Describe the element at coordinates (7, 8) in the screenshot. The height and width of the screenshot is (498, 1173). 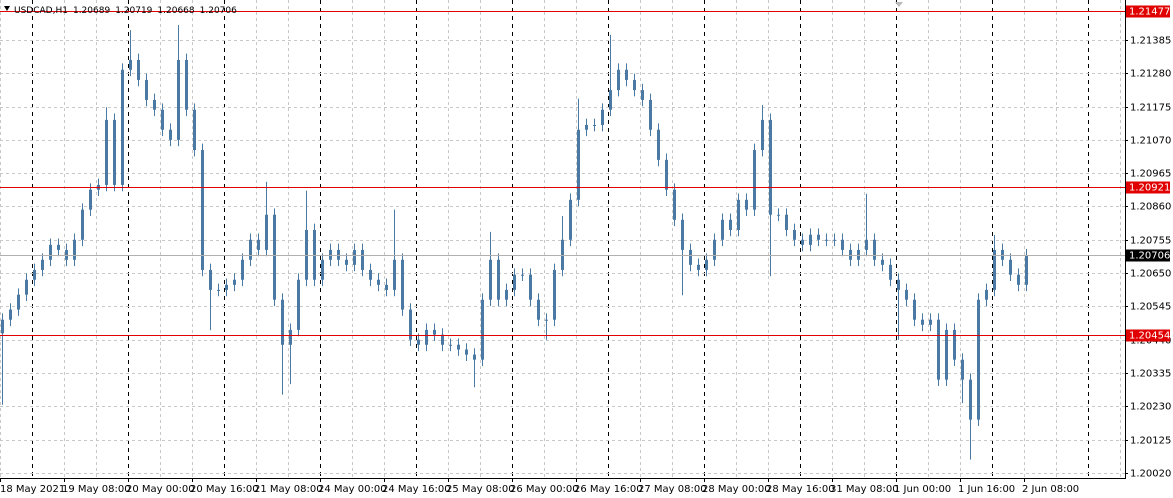
I see `collapse-arrow` at that location.